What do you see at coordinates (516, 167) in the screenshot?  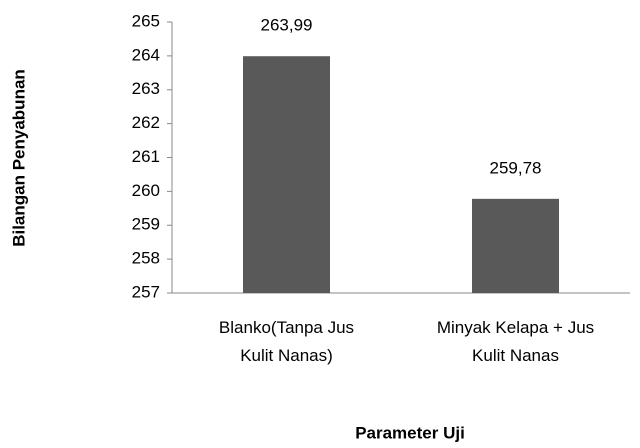 I see `data-label: 259,78` at bounding box center [516, 167].